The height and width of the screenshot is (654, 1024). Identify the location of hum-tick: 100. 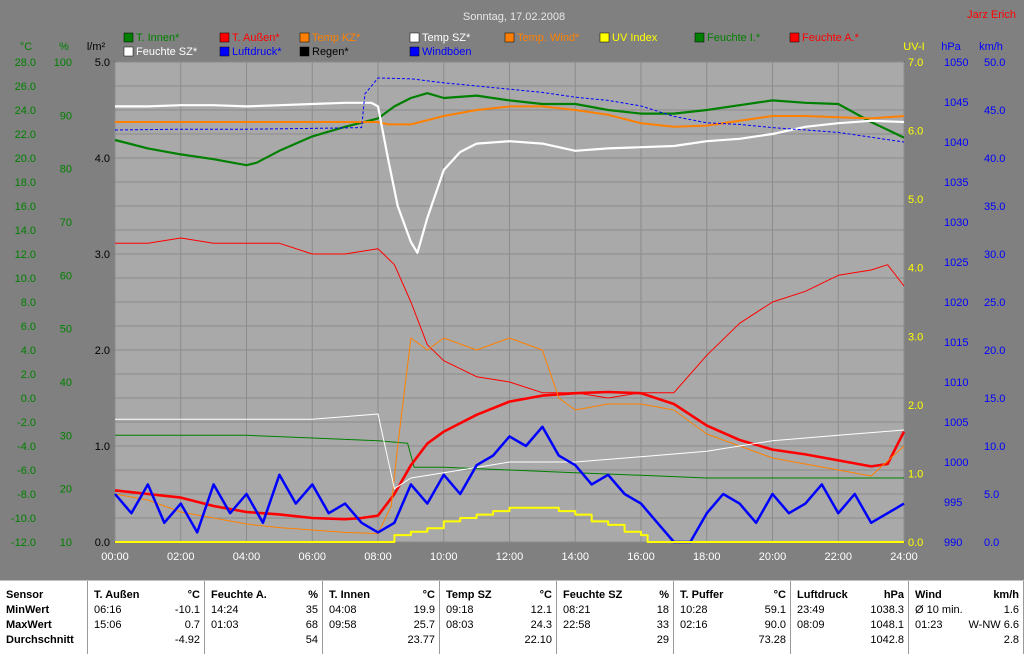
(63, 63).